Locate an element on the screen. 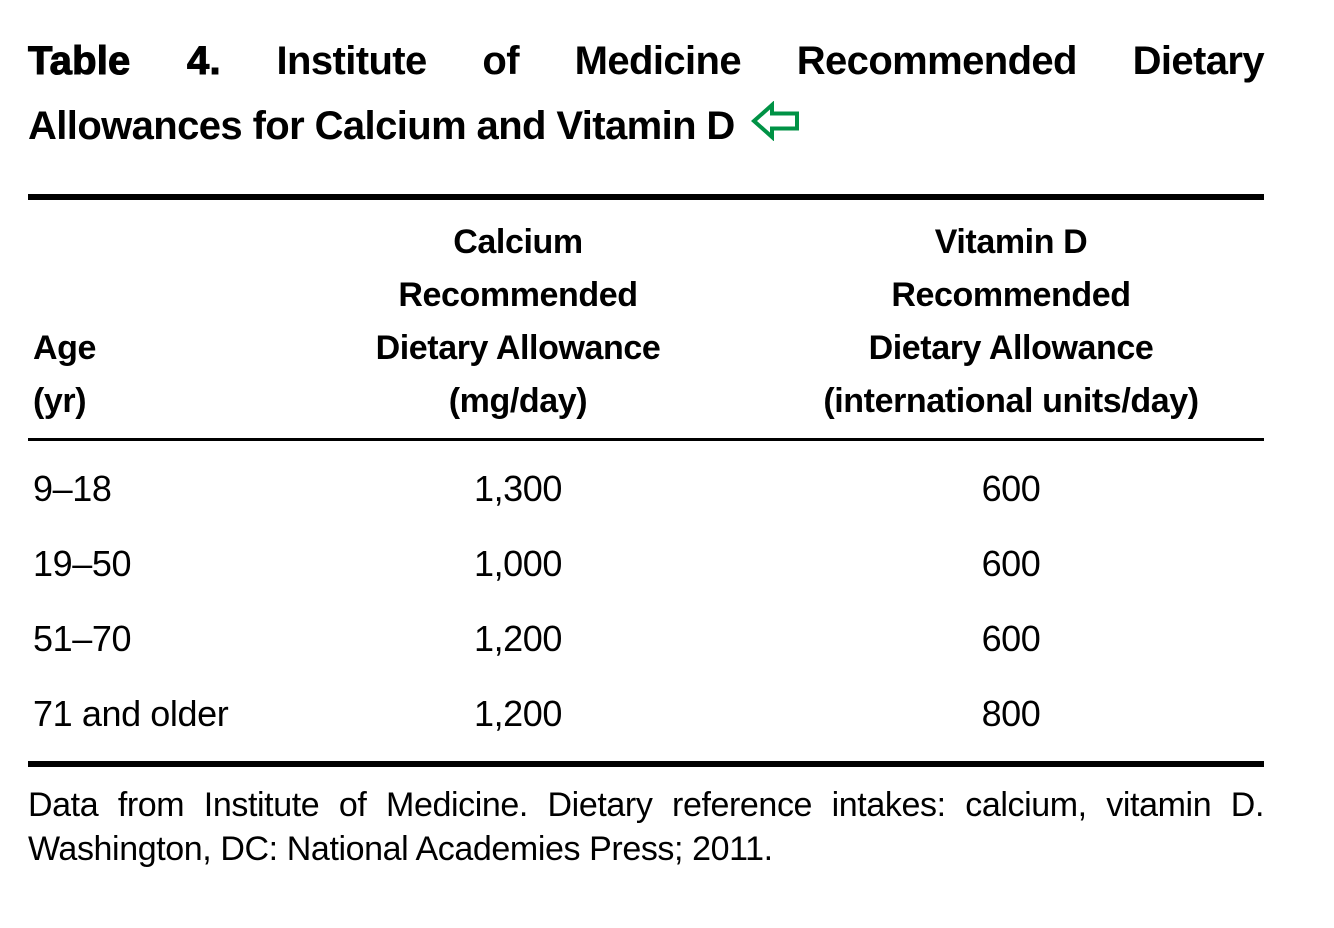 This screenshot has width=1334, height=928. header-calcium-line3: Dietary Allowance is located at coordinates (518, 348).